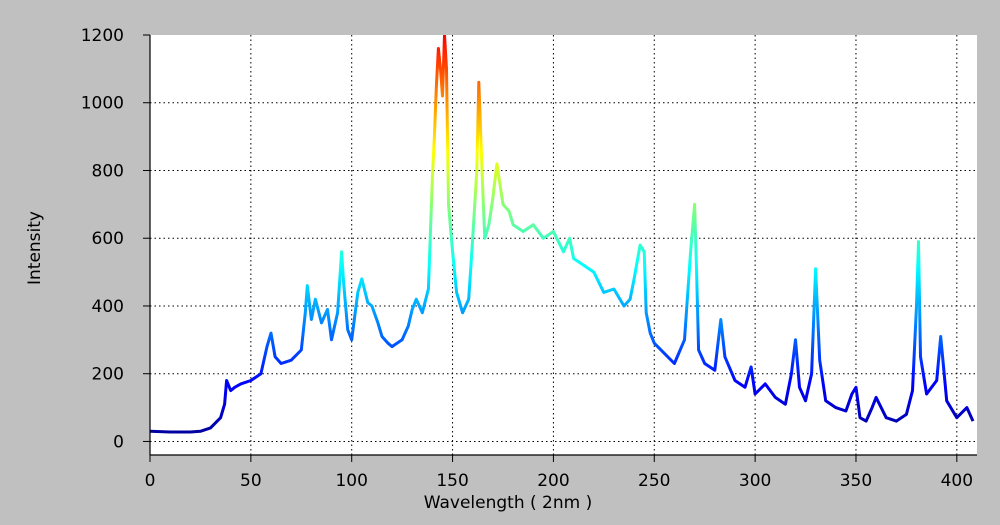 This screenshot has width=1000, height=525. I want to click on x-tick-label: 300, so click(755, 481).